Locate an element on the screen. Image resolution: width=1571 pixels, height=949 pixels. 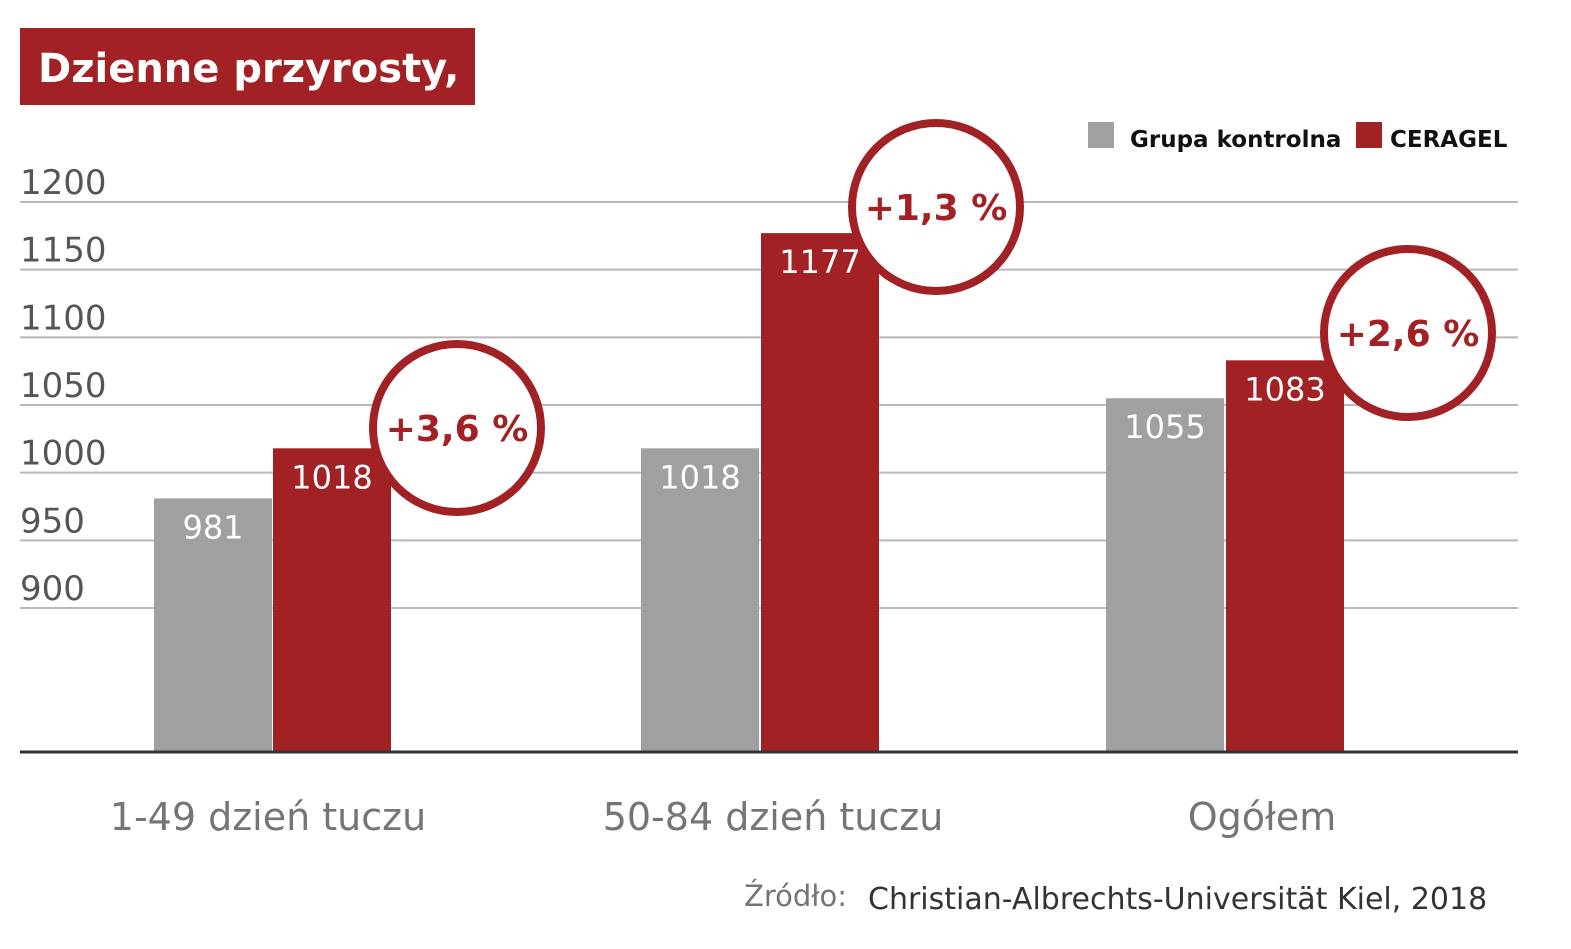
legend-swatch-control is located at coordinates (1101, 135).